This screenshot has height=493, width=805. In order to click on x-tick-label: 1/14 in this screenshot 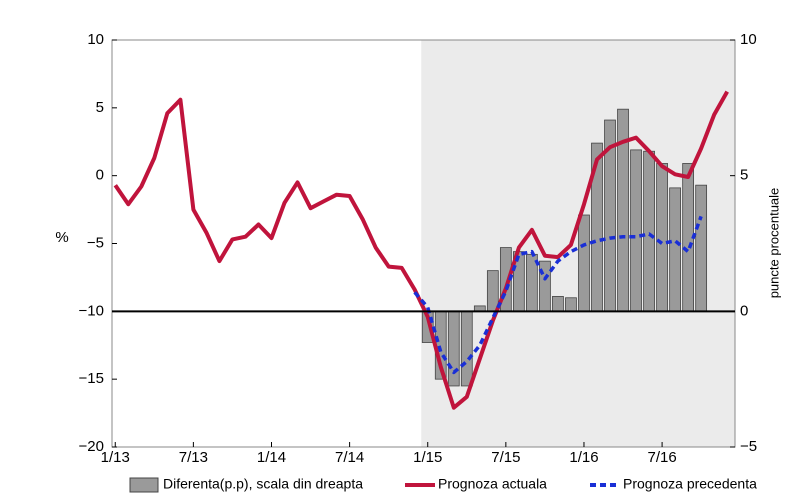, I will do `click(271, 457)`.